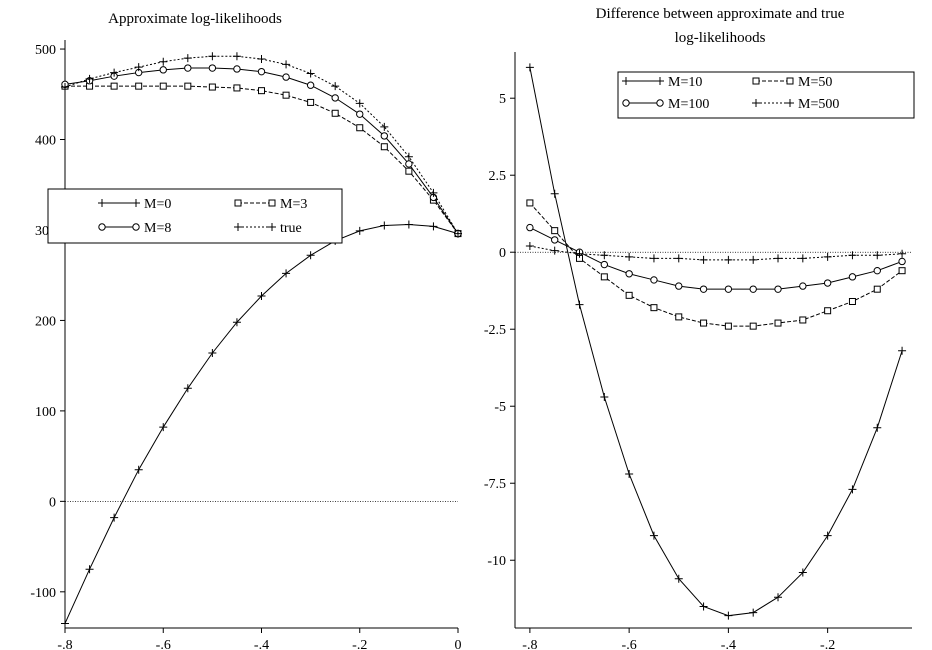 The width and height of the screenshot is (932, 650). What do you see at coordinates (815, 82) in the screenshot?
I see `legend-label: M=50` at bounding box center [815, 82].